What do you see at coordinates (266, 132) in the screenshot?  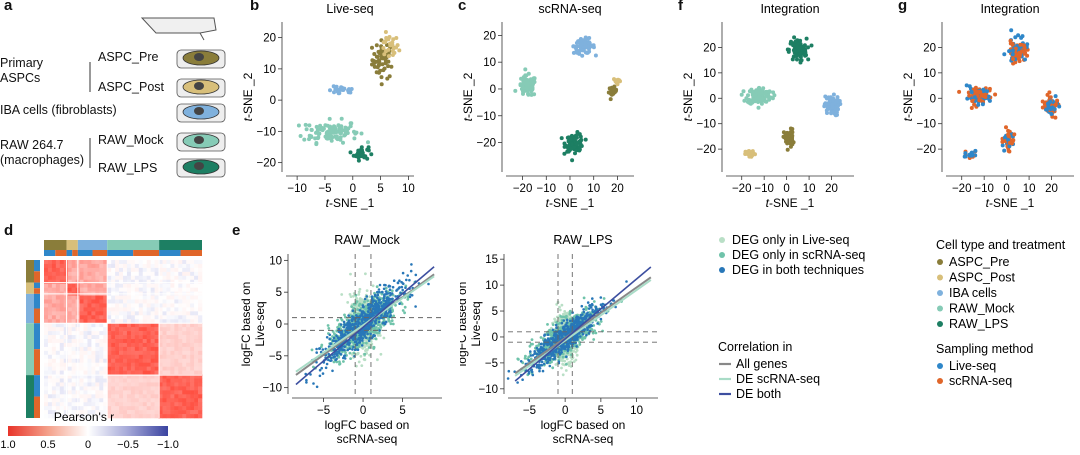 I see `y-tick-label: −10` at bounding box center [266, 132].